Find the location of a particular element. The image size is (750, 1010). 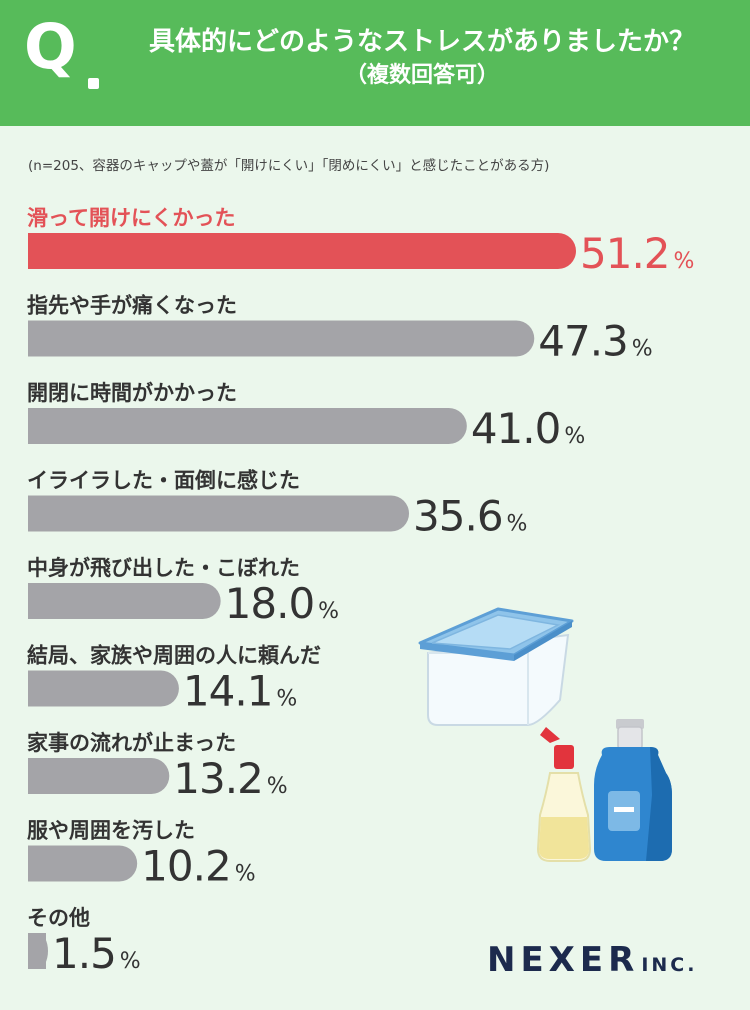

value-label: 35.6% is located at coordinates (470, 516).